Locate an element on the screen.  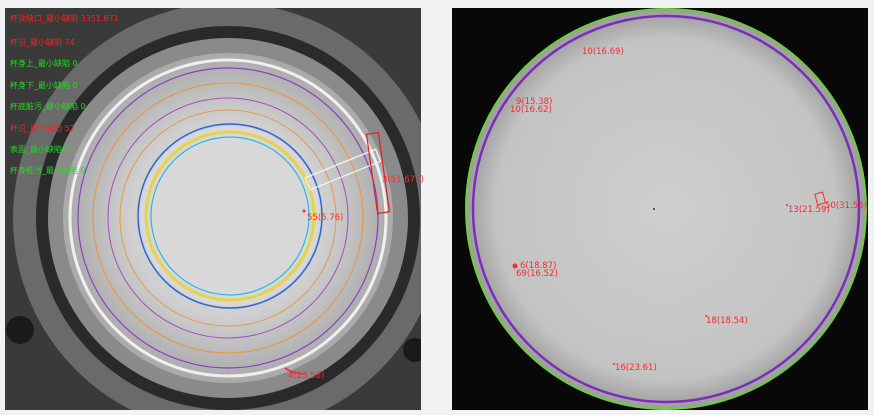
defect-label: 50(31.53) is located at coordinates (846, 206).